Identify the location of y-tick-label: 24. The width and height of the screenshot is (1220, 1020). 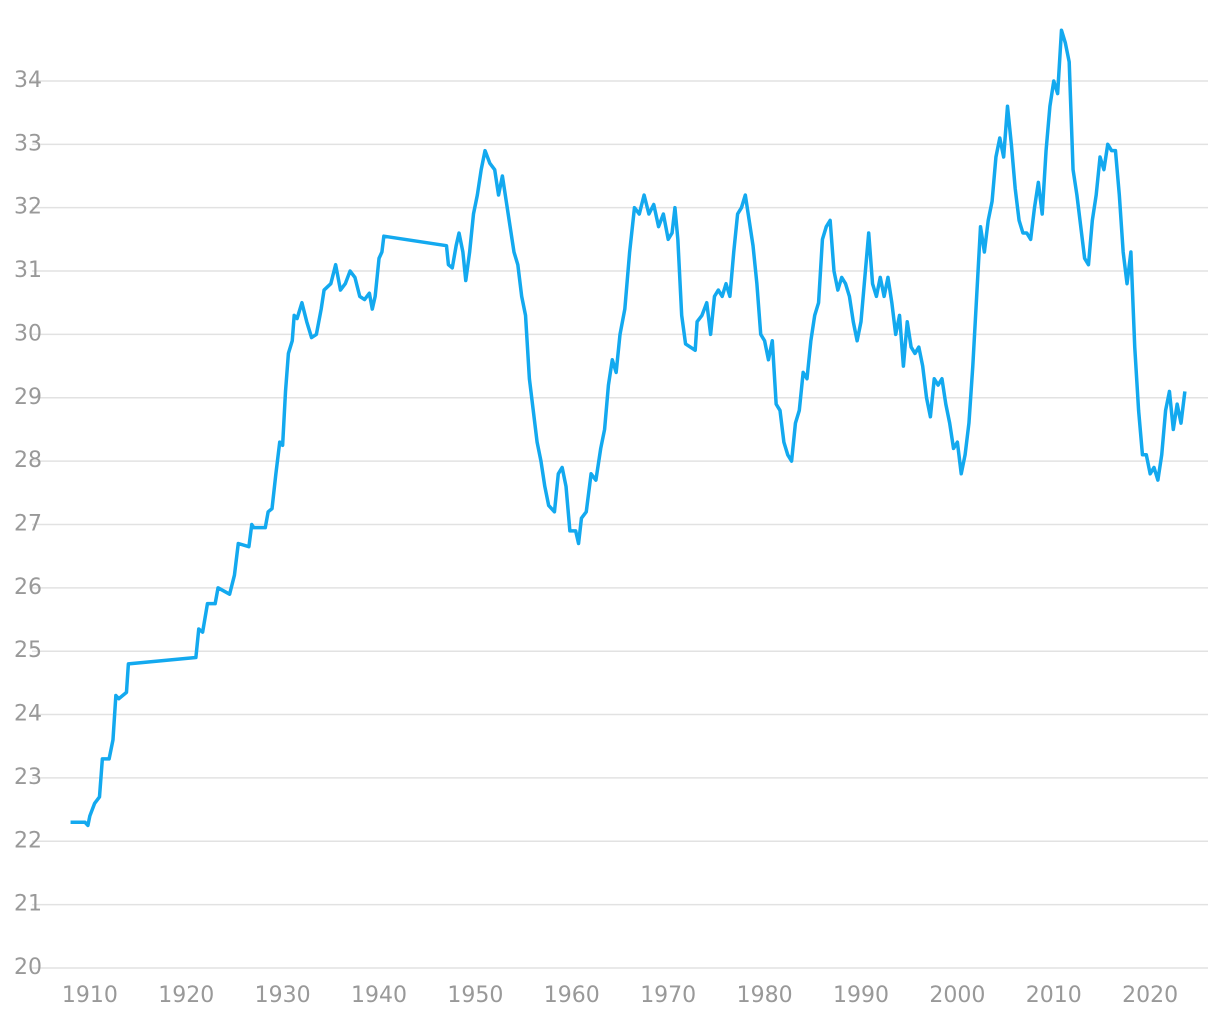
(28, 714).